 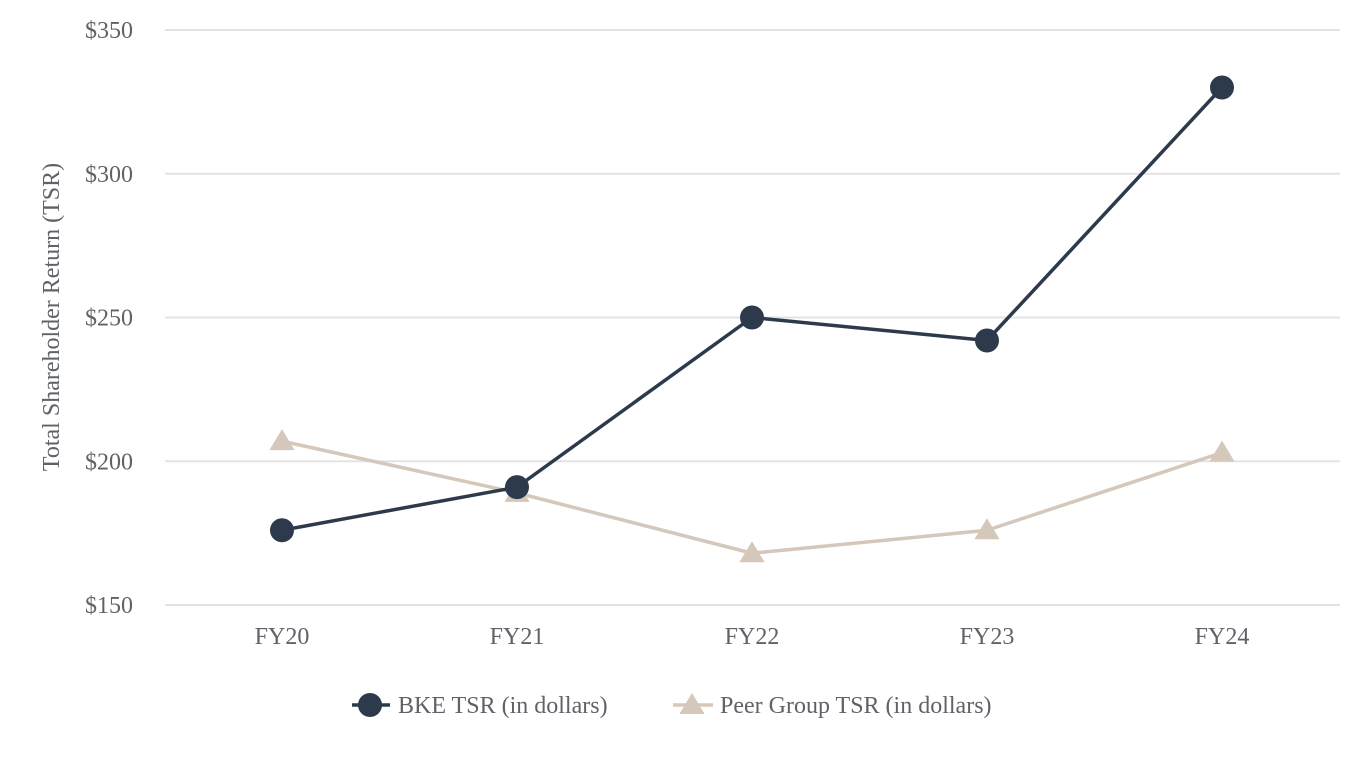 I want to click on x-tick-label: FY21, so click(x=517, y=637).